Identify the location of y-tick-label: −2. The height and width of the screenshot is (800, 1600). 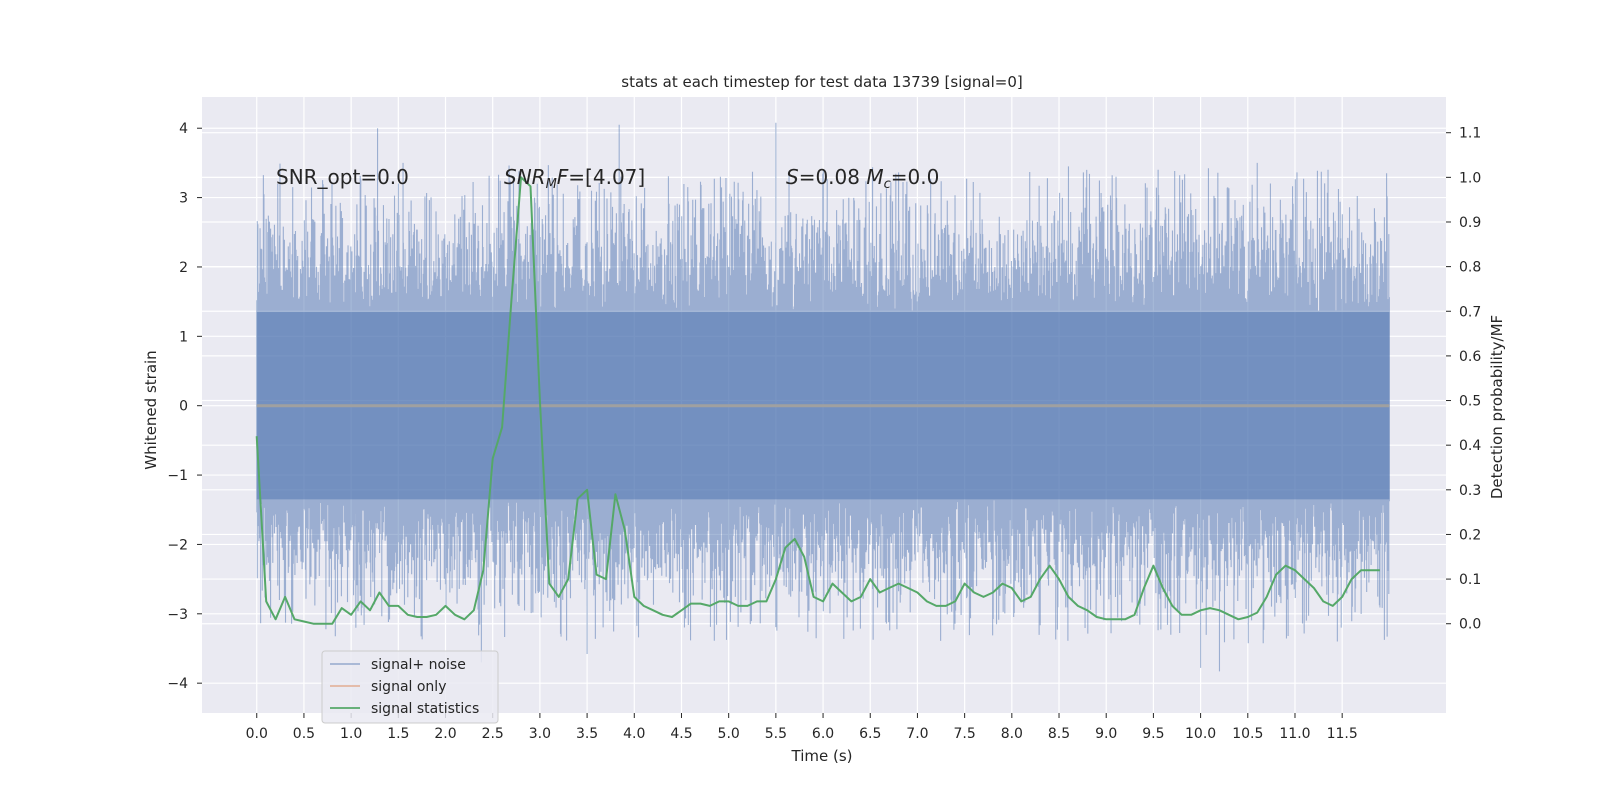
(177, 545).